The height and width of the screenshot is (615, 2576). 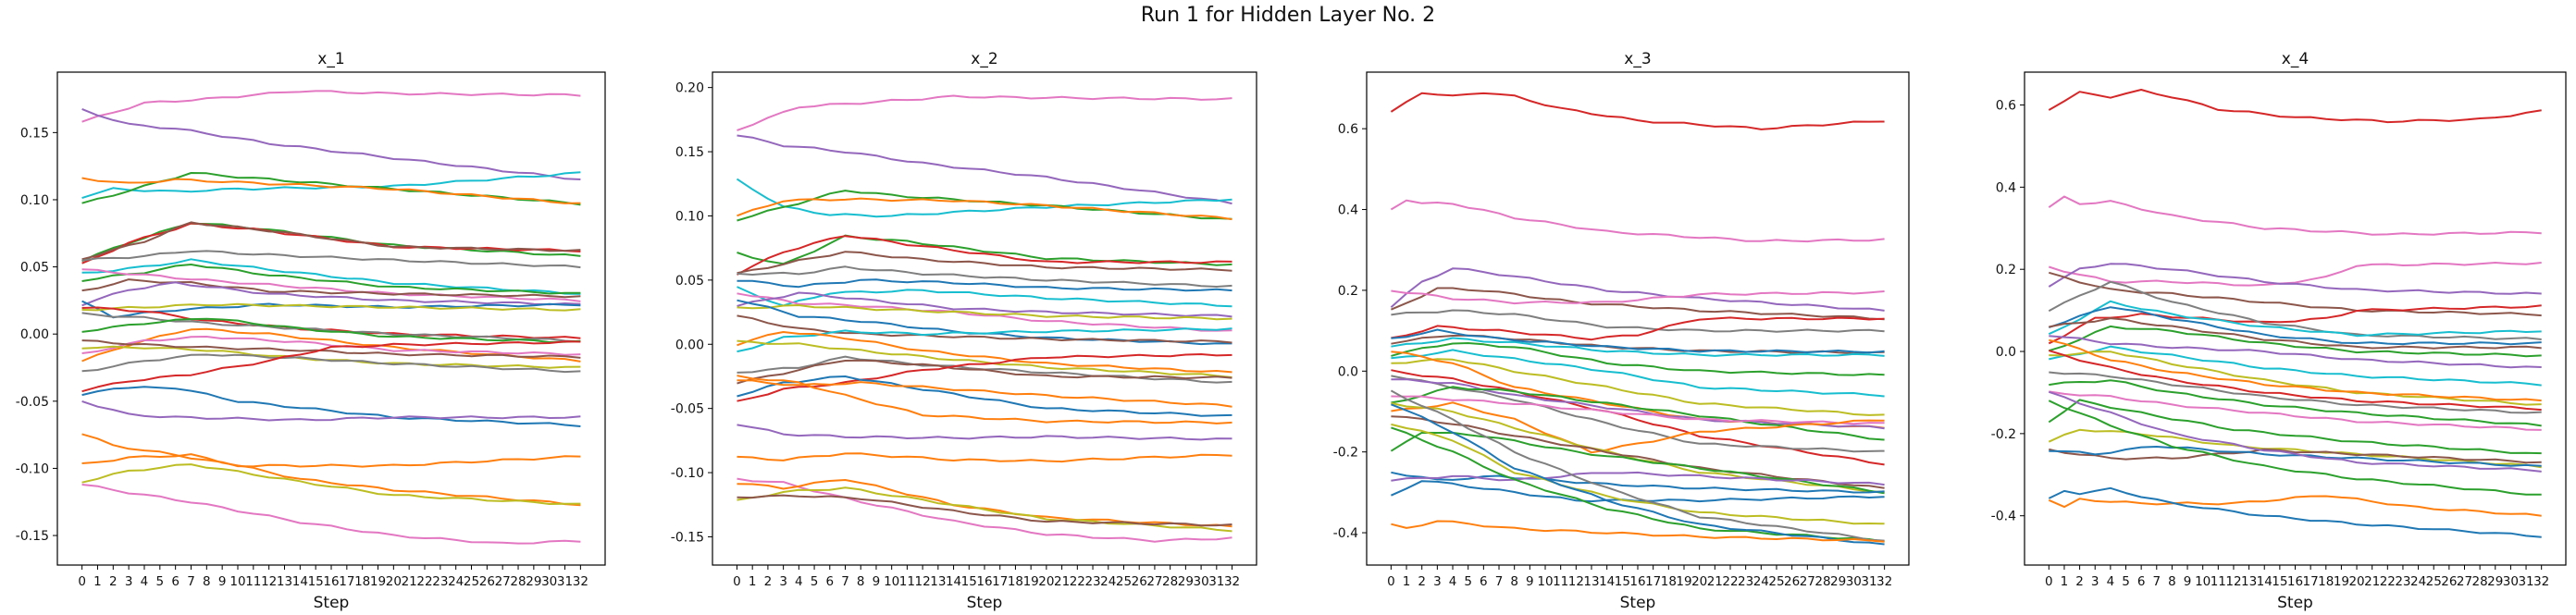 What do you see at coordinates (2006, 187) in the screenshot?
I see `y-tick-label: 0.4` at bounding box center [2006, 187].